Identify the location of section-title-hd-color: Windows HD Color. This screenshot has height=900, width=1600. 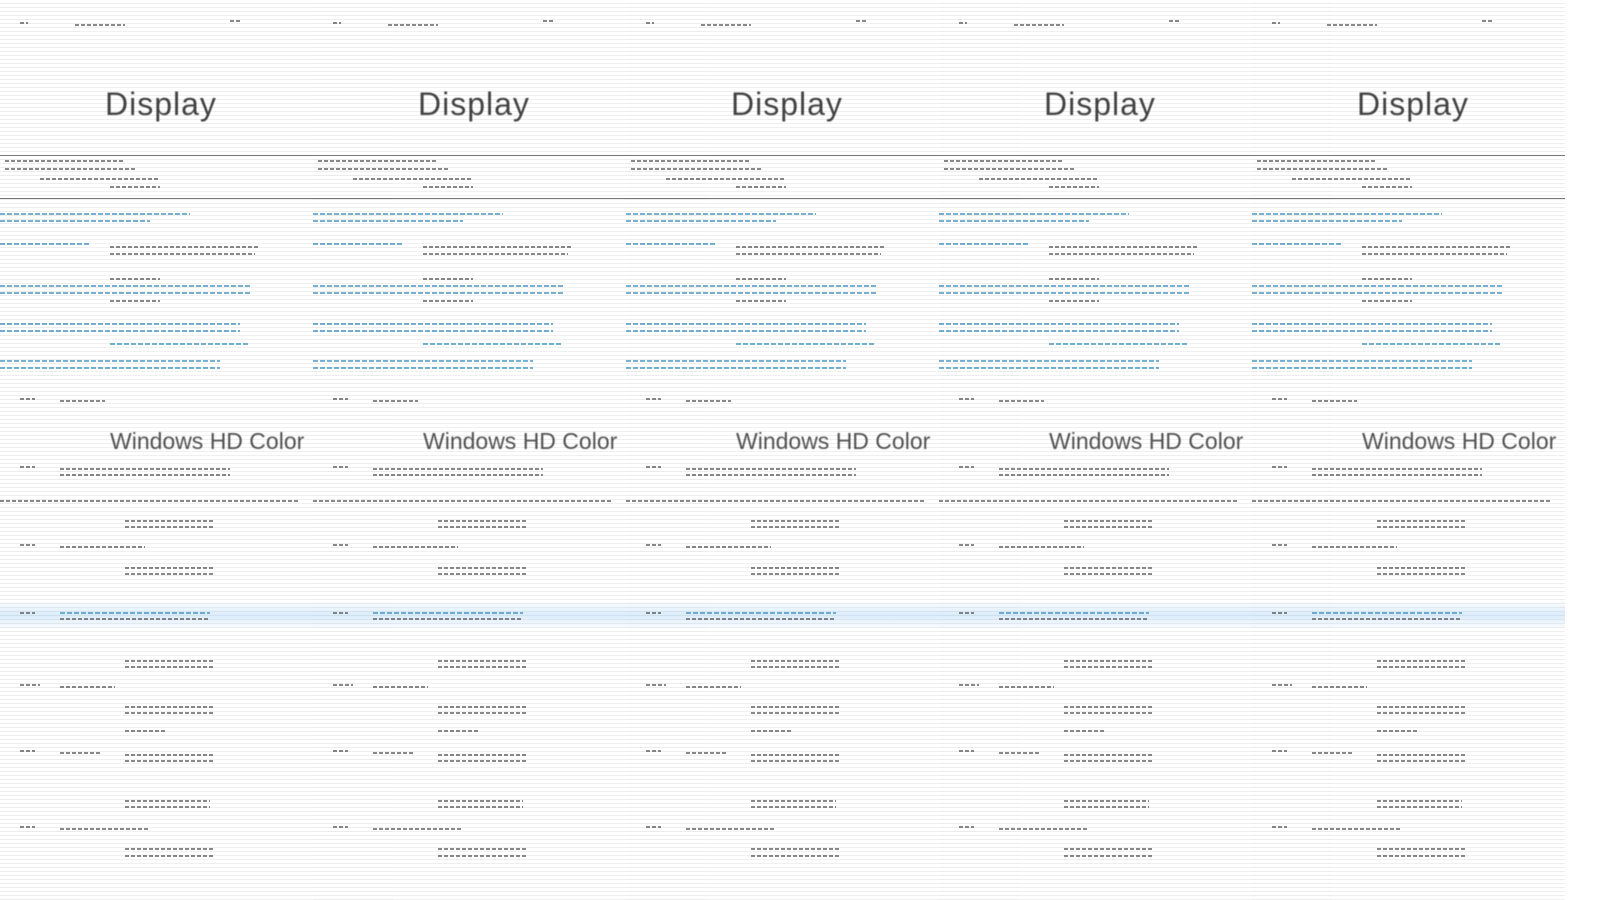
(207, 441).